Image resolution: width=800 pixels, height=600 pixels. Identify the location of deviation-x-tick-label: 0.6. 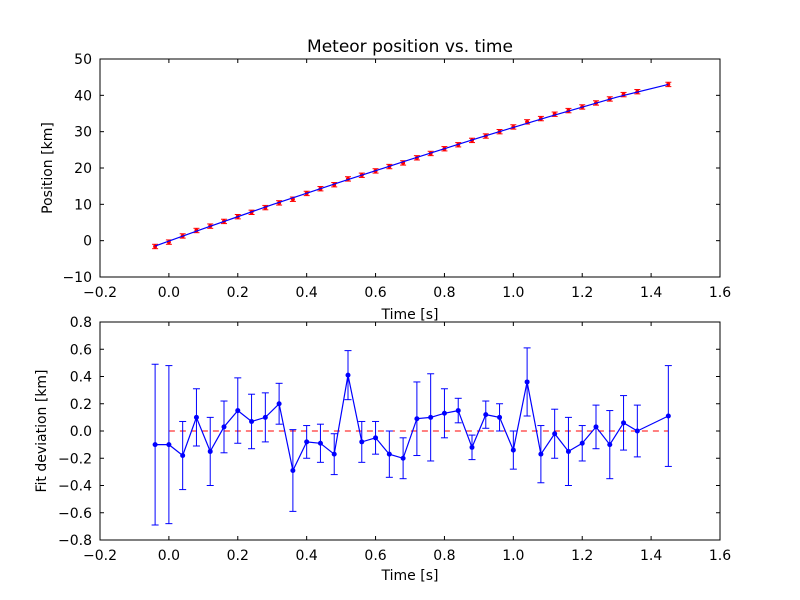
(375, 556).